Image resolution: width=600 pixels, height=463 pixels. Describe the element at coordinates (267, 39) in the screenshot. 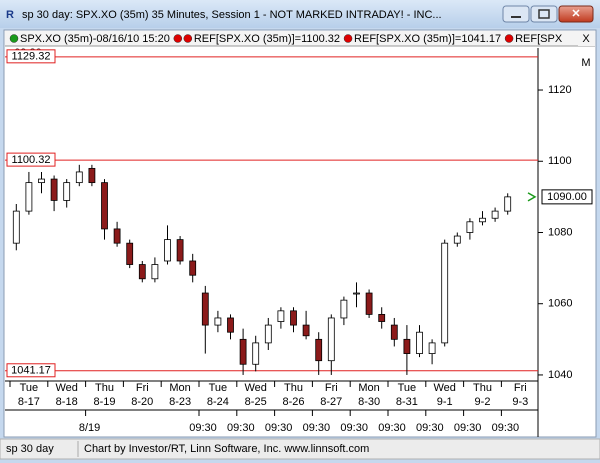

I see `legend-text: REF[SPX.XO (35m)]=1100.32` at that location.